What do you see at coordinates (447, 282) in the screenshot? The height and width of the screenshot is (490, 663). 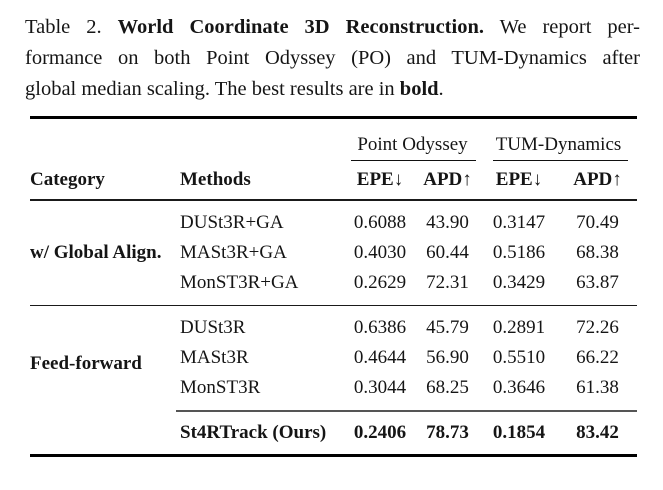 I see `value-cell: 72.31` at bounding box center [447, 282].